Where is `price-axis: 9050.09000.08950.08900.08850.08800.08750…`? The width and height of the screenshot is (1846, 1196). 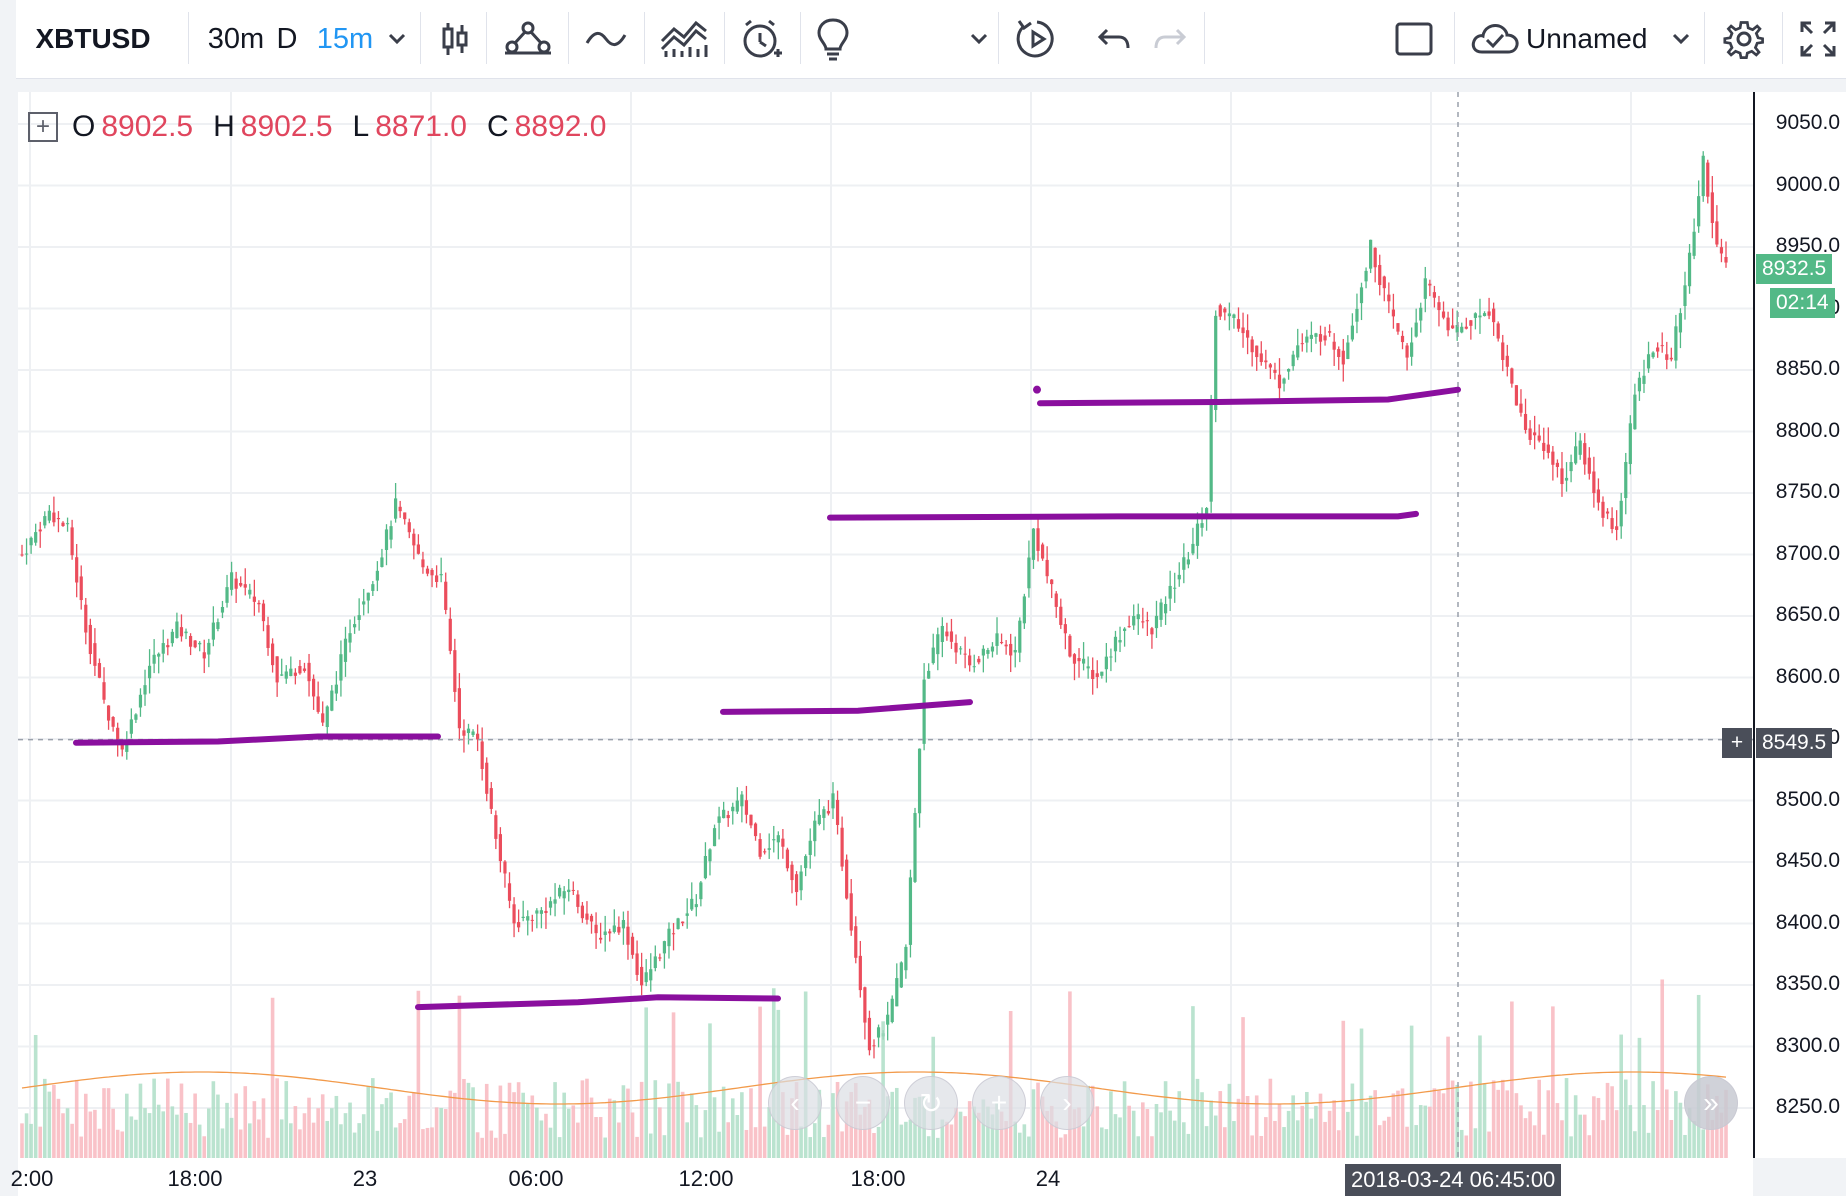 price-axis: 9050.09000.08950.08900.08850.08800.08750… is located at coordinates (1799, 625).